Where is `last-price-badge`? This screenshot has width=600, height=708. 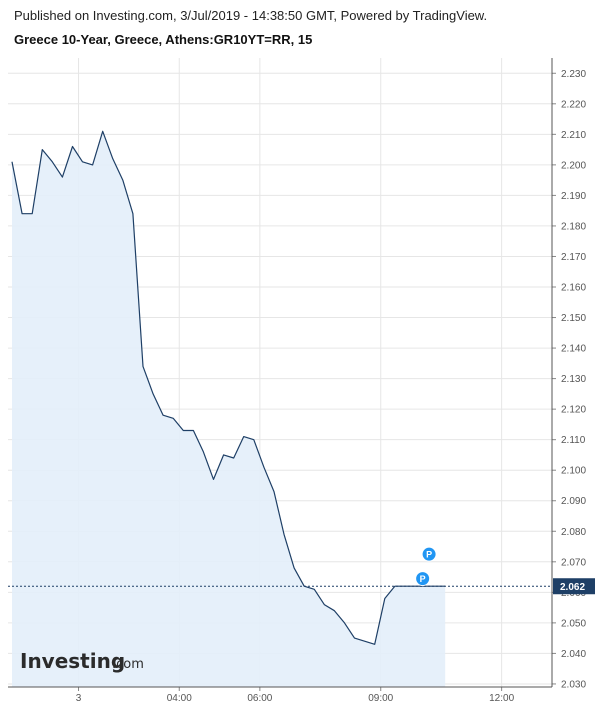
last-price-badge is located at coordinates (574, 586).